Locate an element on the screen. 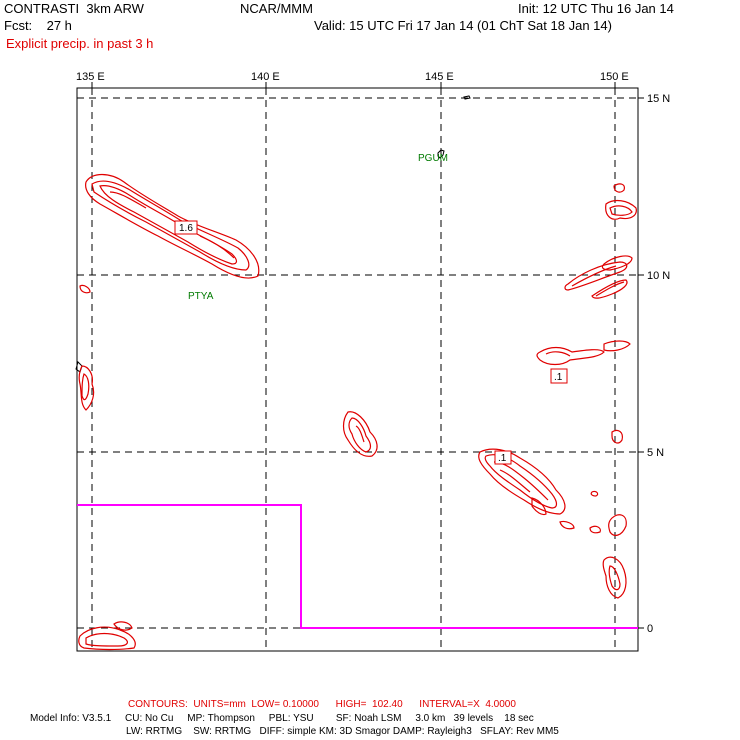 The image size is (740, 740). contour-label-2: .1 is located at coordinates (558, 377).